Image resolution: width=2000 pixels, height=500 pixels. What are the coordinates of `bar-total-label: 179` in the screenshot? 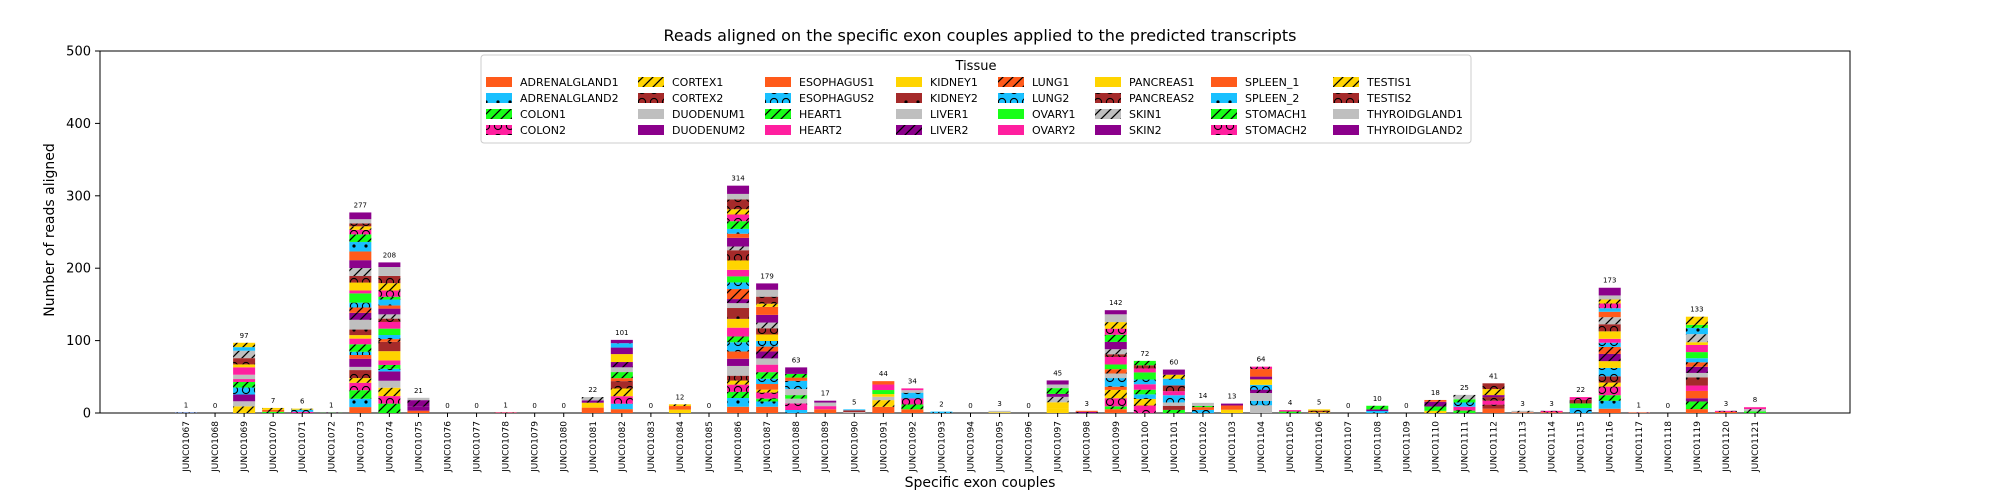 It's located at (766, 276).